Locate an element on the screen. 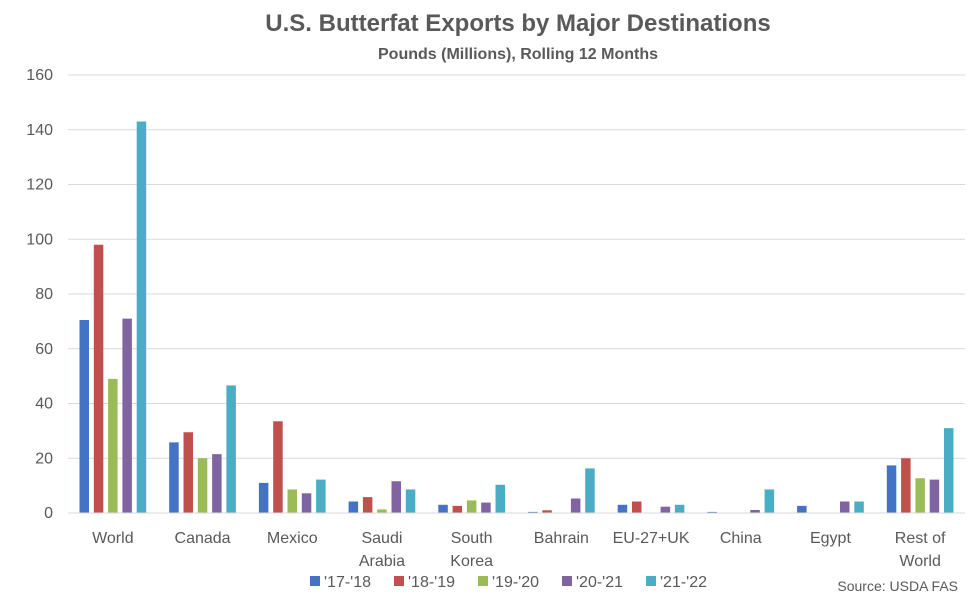 Image resolution: width=975 pixels, height=601 pixels. y-axis-tick-labels: 0 20 40 60 80 100 120 140 160 is located at coordinates (39, 294).